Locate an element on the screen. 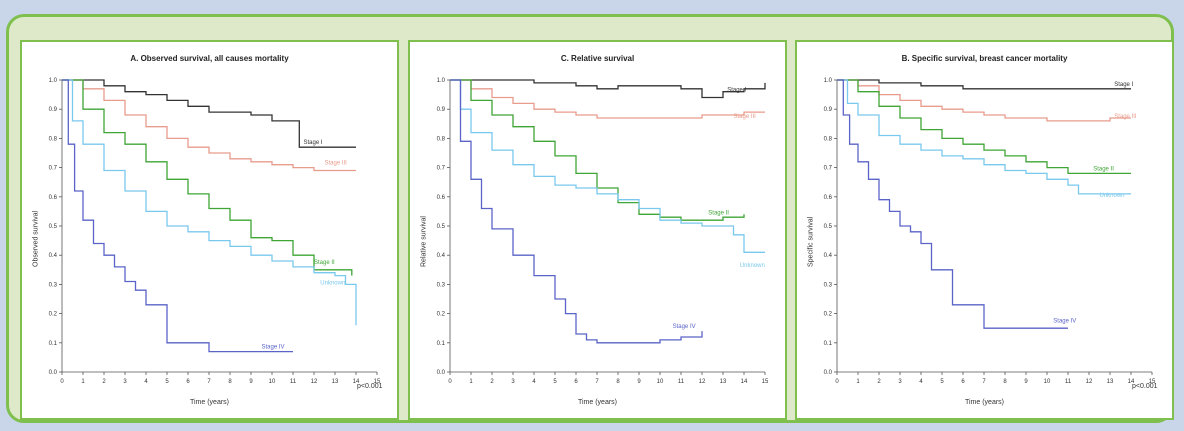 The height and width of the screenshot is (431, 1184). chart-title: C. Relative survival is located at coordinates (597, 58).